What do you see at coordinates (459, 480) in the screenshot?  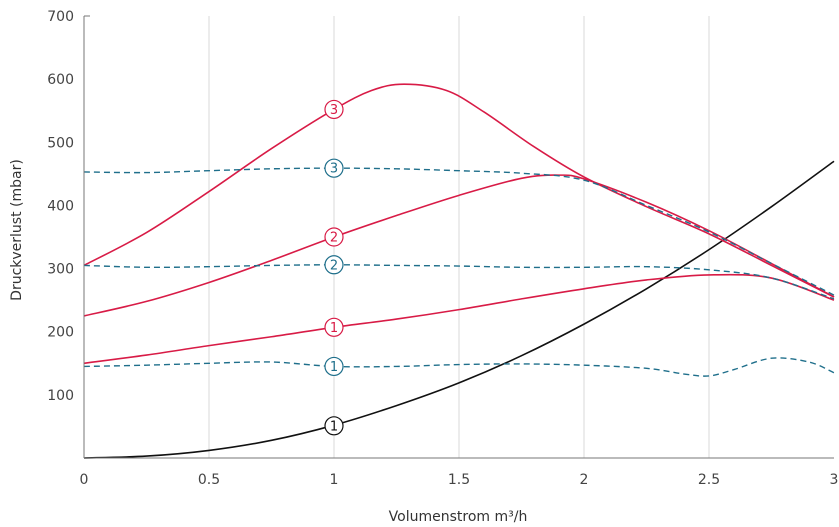 I see `x-tick-label-3: 1.5` at bounding box center [459, 480].